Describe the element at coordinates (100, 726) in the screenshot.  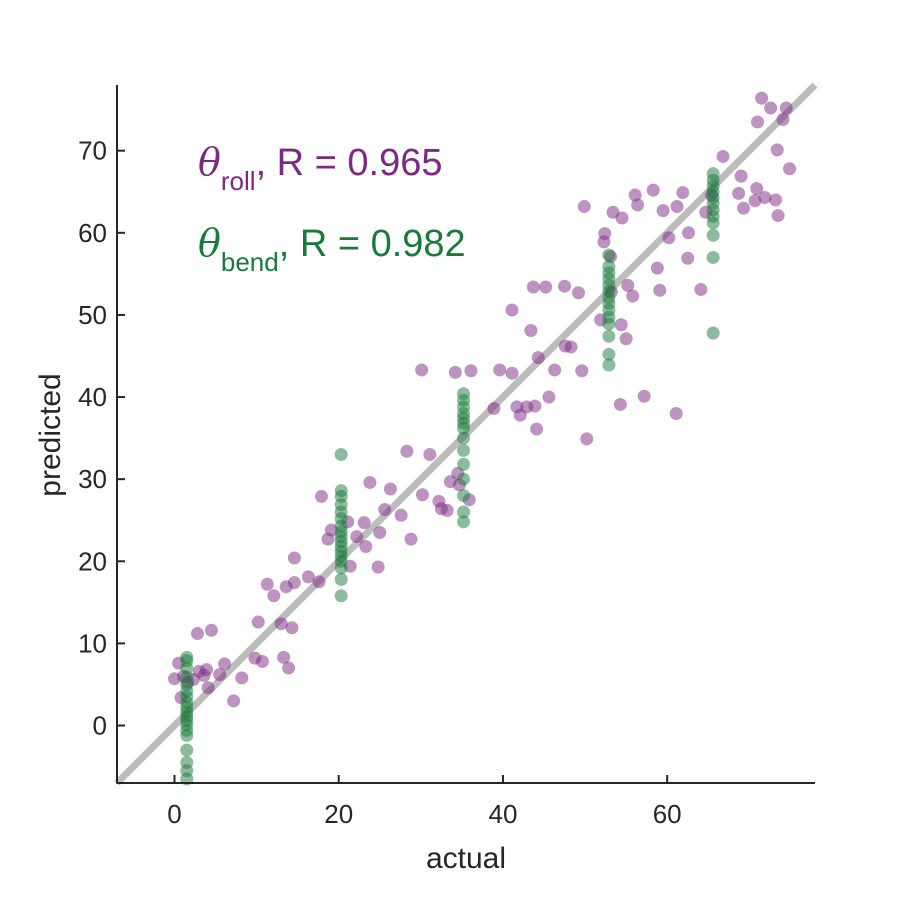
I see `y-tick-label: 0` at that location.